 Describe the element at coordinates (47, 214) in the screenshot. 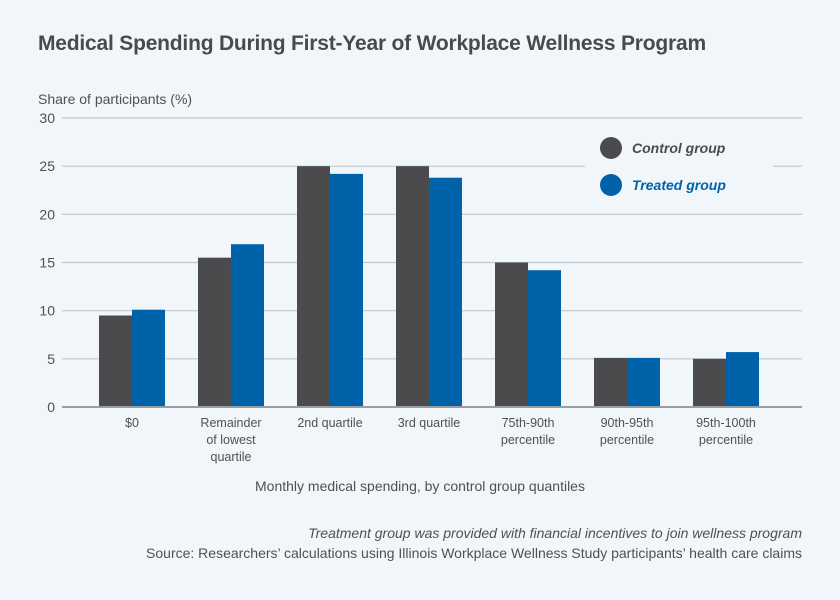

I see `y-tick-label: 20` at that location.